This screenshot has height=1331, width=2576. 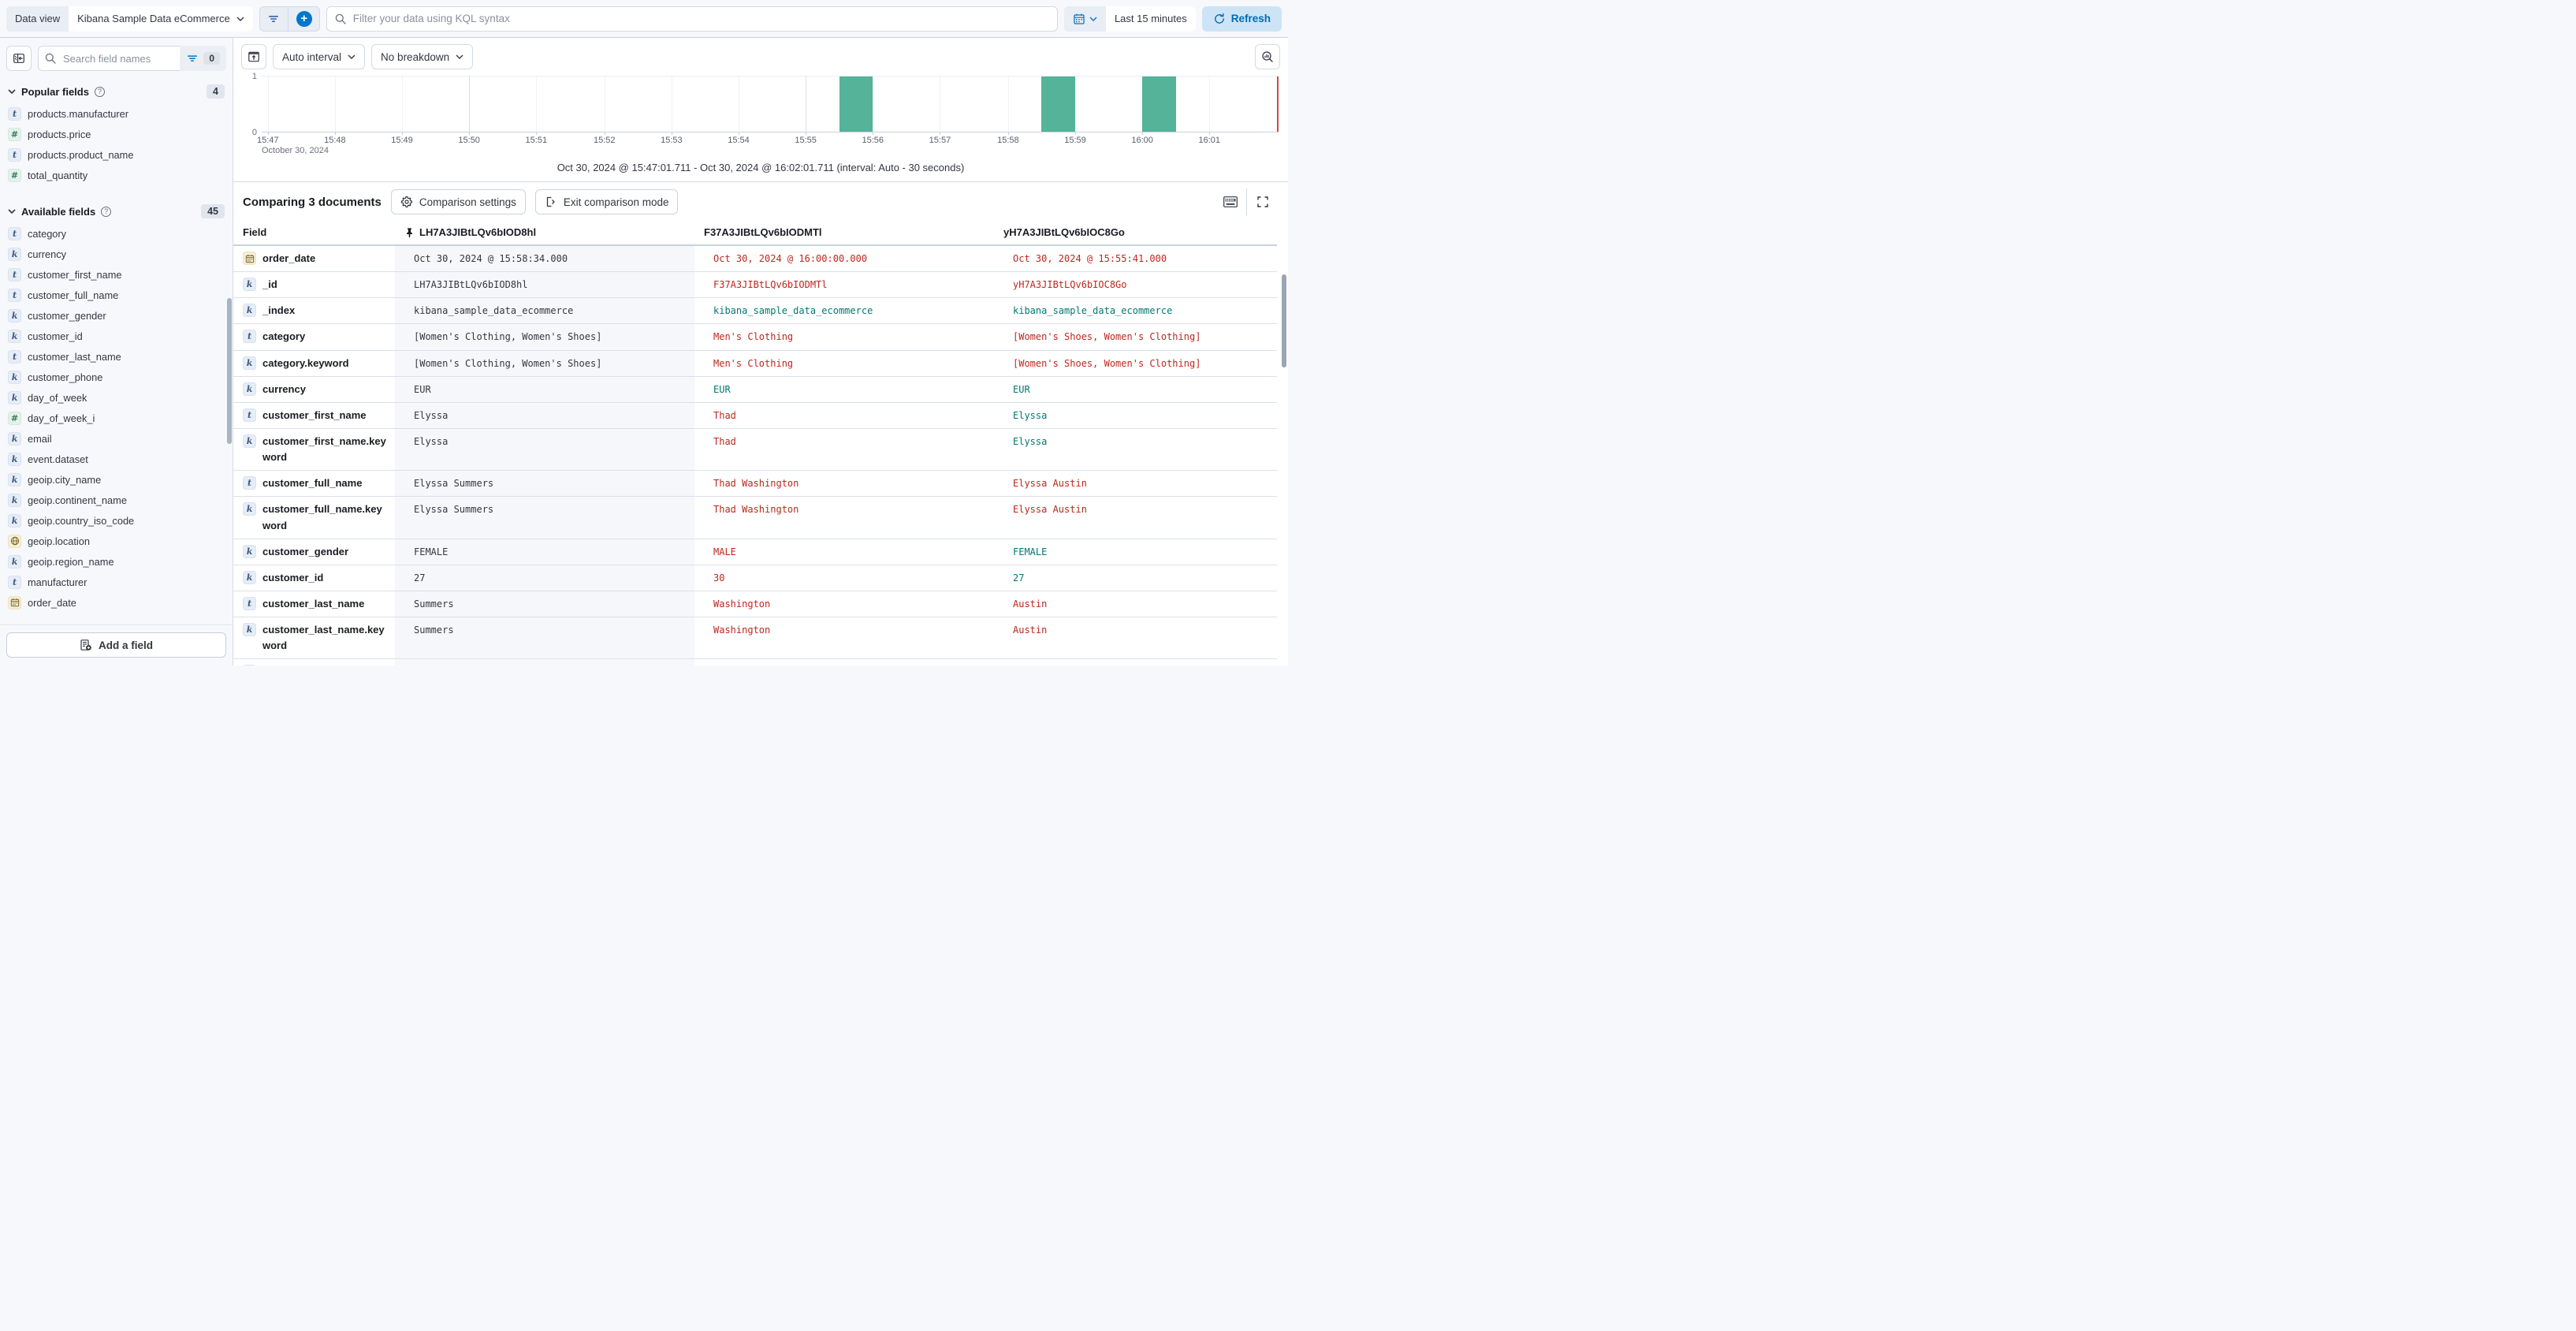 What do you see at coordinates (314, 415) in the screenshot?
I see `field-cell: t customer_first_name` at bounding box center [314, 415].